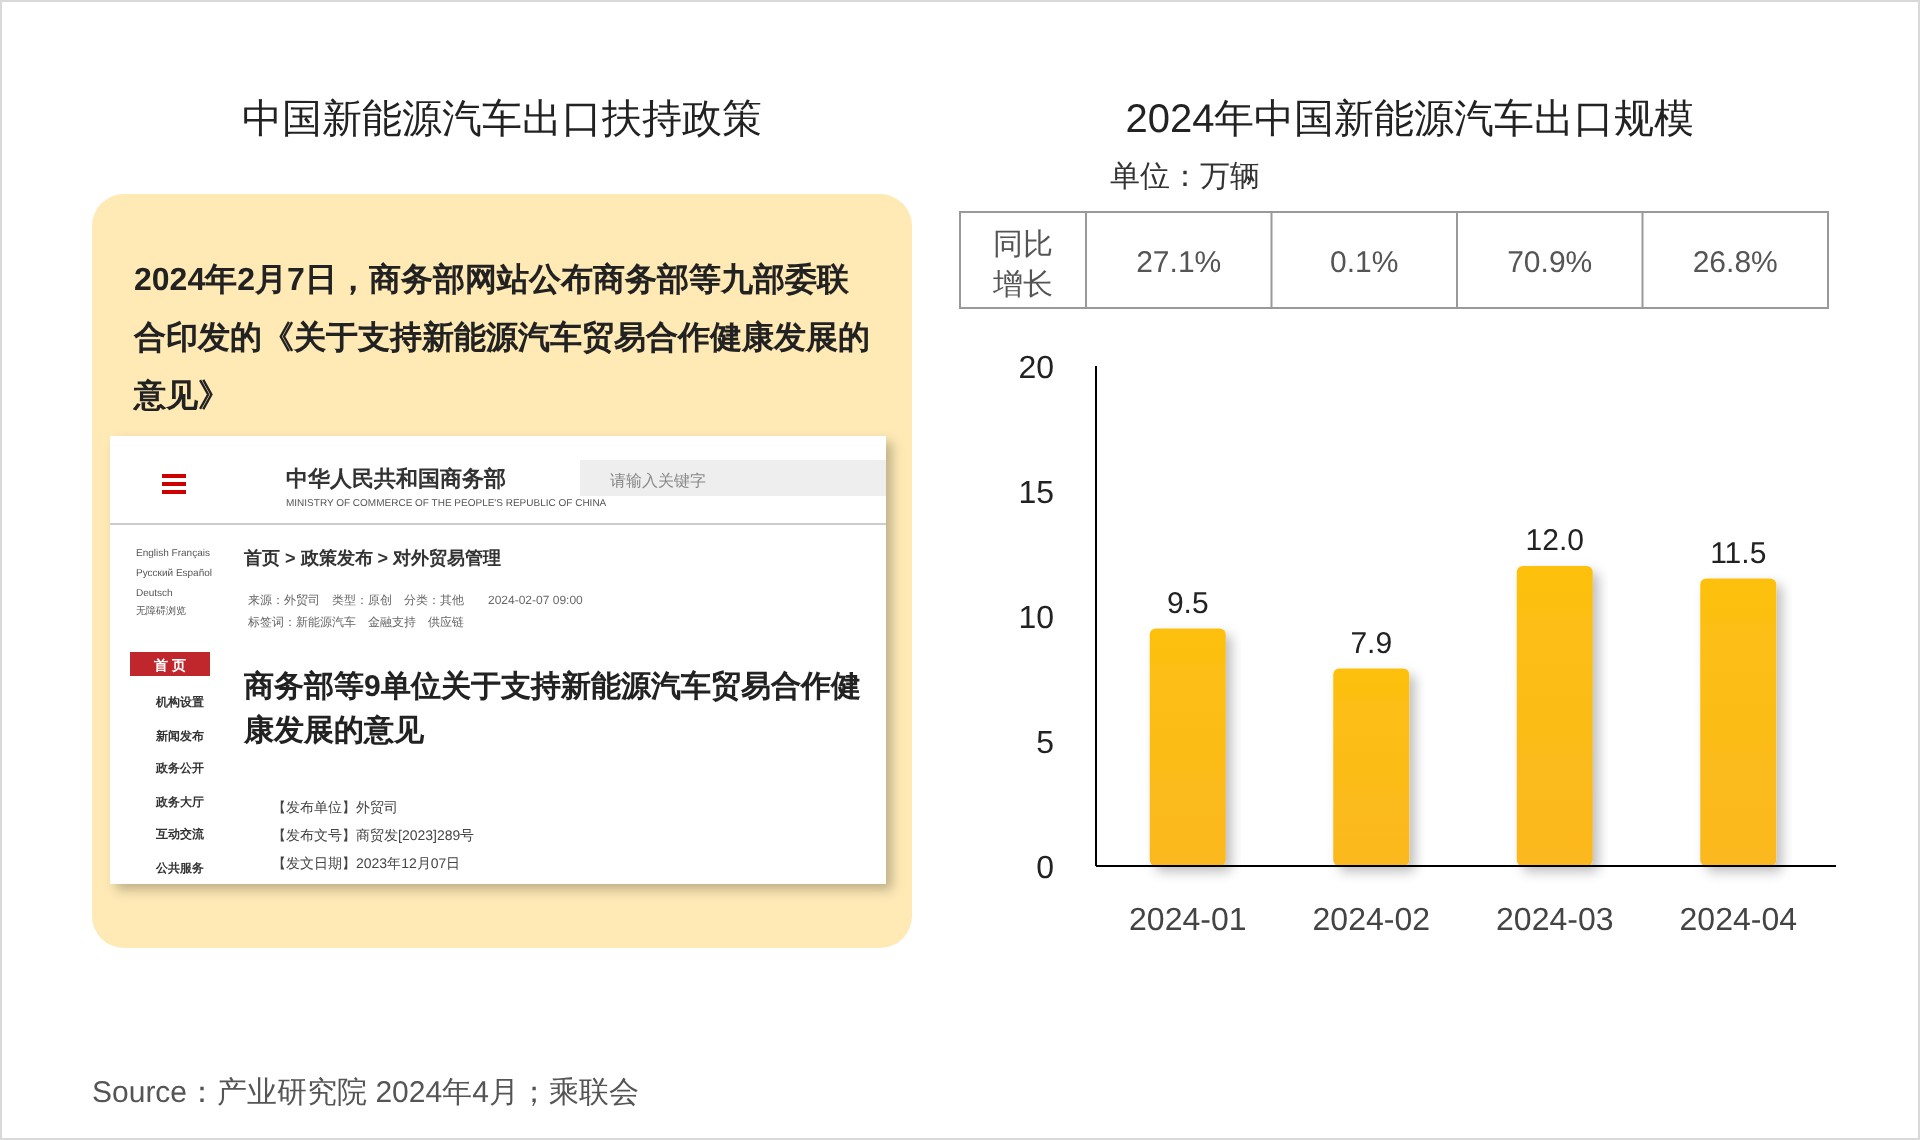 This screenshot has width=1920, height=1140. What do you see at coordinates (502, 120) in the screenshot?
I see `text: 中国新能源汽车出口扶持政策` at bounding box center [502, 120].